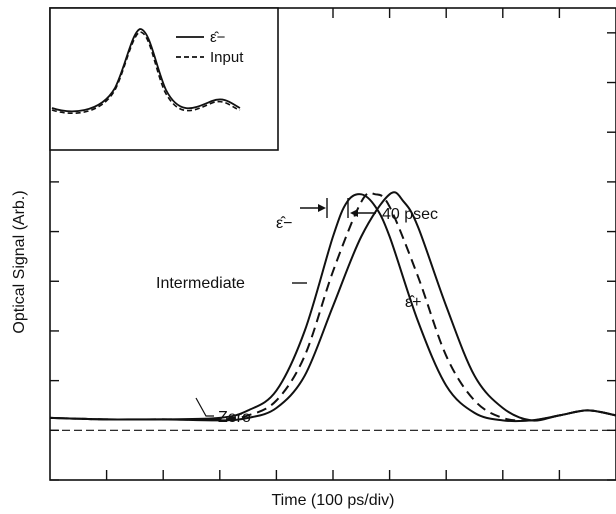 This screenshot has width=616, height=514. I want to click on arrowhead-right-icon, so click(354, 213).